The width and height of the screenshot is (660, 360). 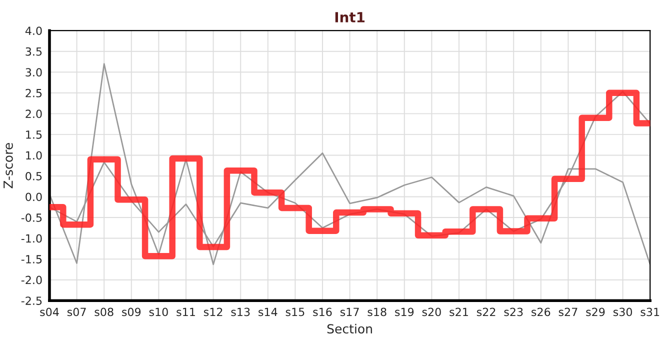 What do you see at coordinates (76, 312) in the screenshot?
I see `x-tick-label: s07` at bounding box center [76, 312].